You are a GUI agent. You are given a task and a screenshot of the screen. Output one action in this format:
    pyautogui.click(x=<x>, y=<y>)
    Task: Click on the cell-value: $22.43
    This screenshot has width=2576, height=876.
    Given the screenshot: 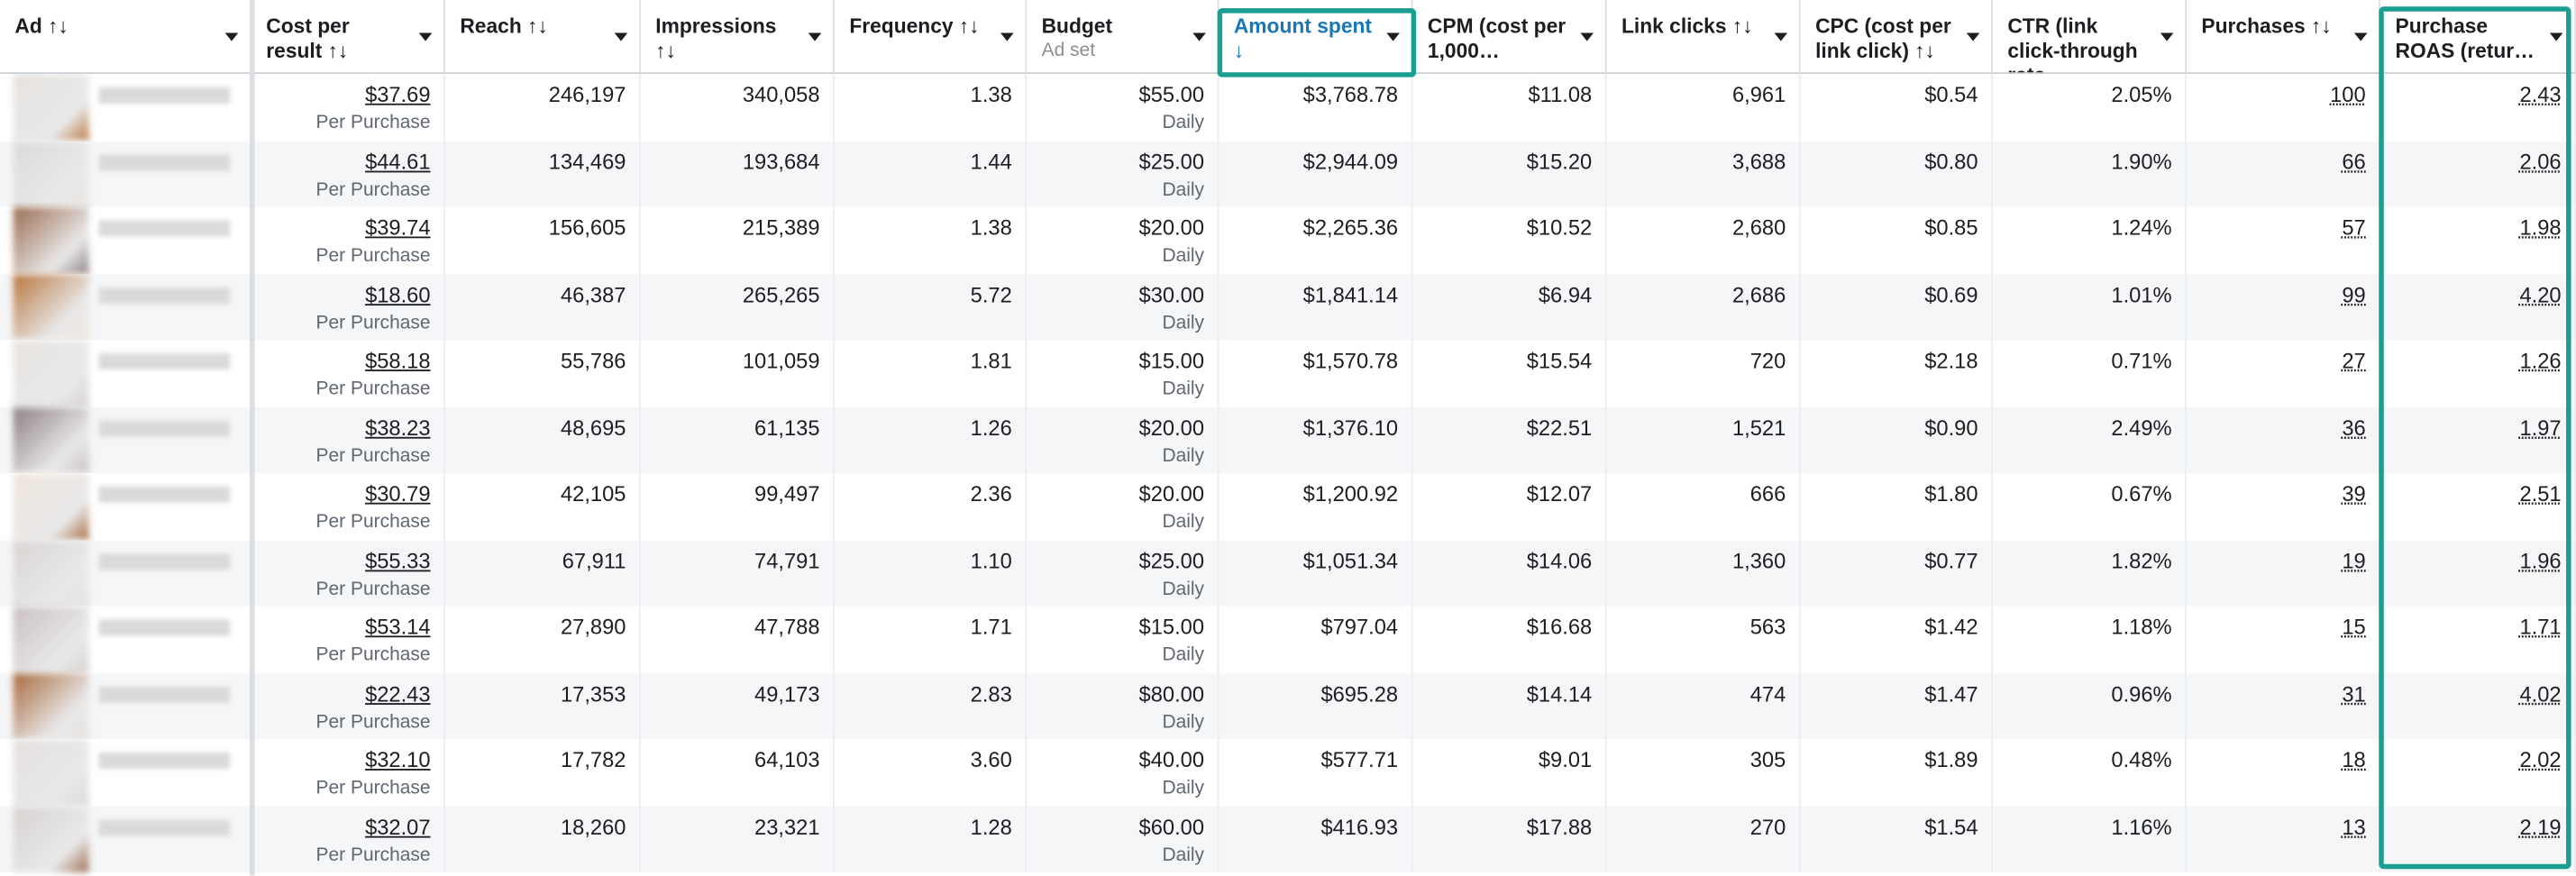 What is the action you would take?
    pyautogui.click(x=398, y=693)
    